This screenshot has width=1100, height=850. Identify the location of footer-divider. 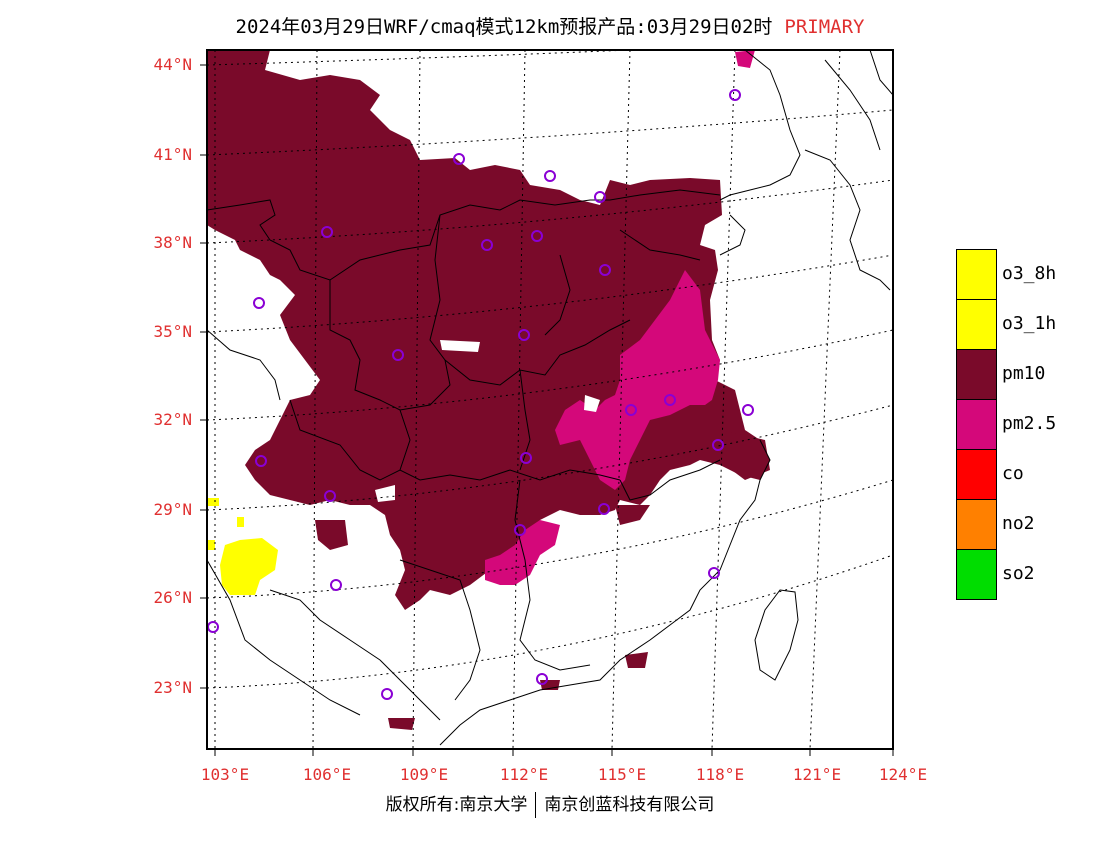
(536, 805).